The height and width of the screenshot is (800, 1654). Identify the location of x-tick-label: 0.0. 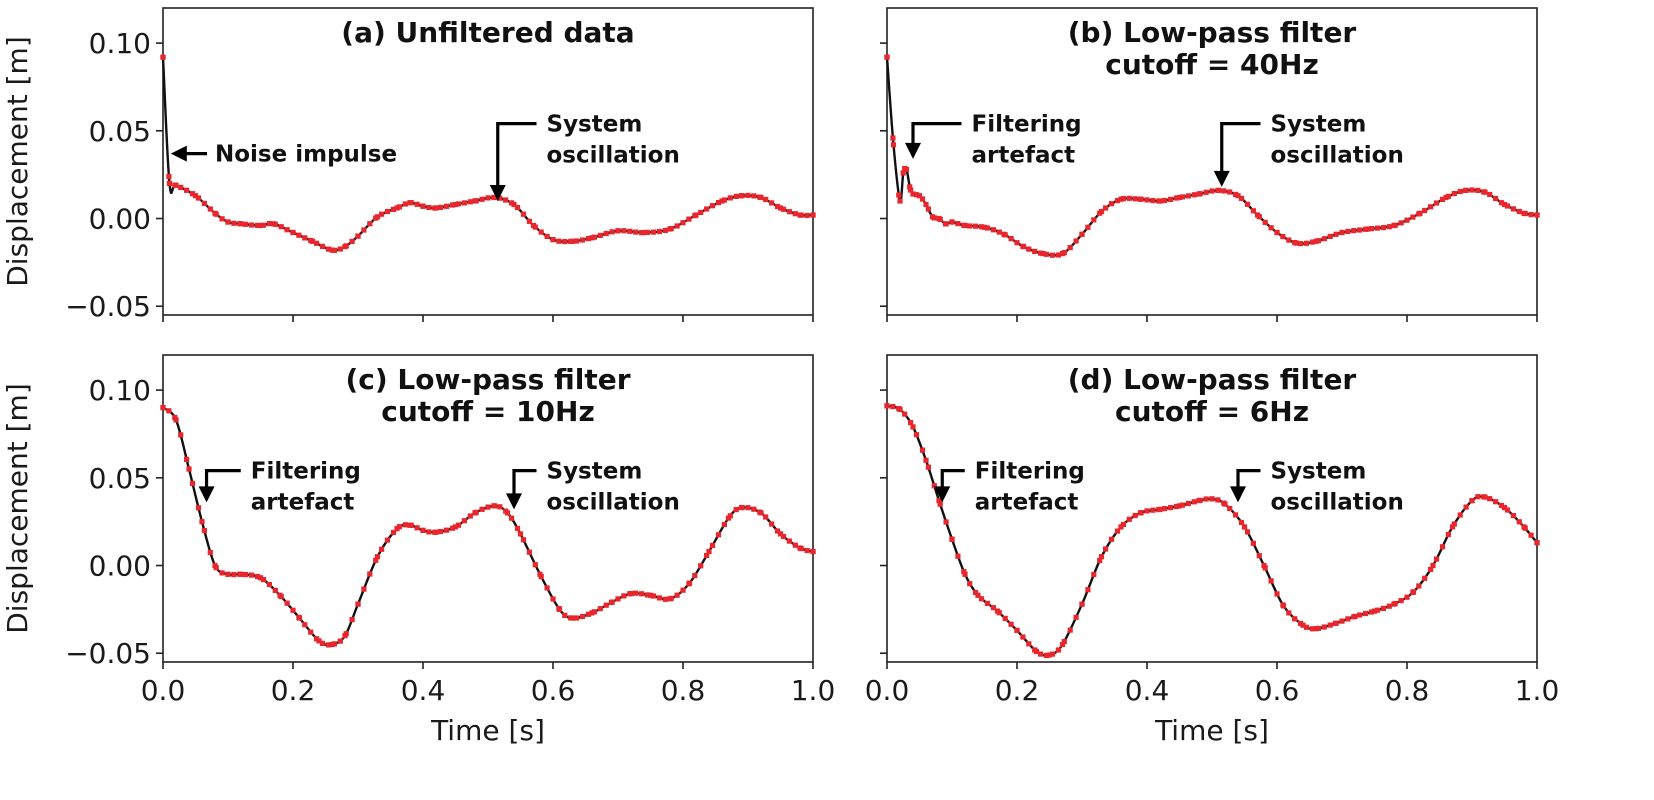
(163, 690).